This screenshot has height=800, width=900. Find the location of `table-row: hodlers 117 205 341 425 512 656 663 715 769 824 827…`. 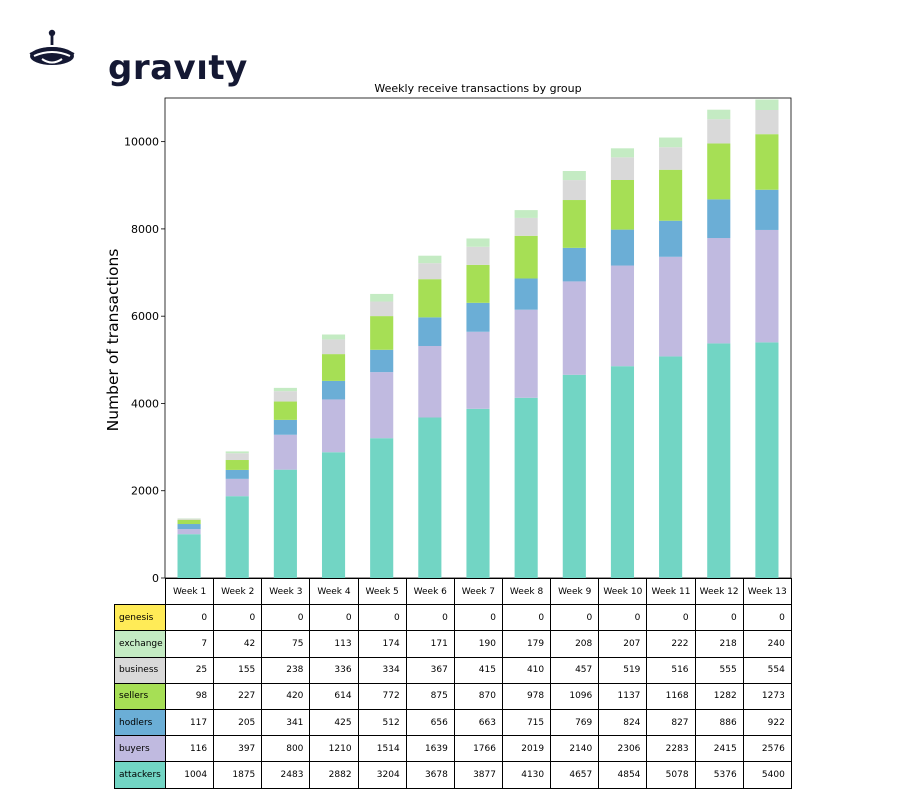

table-row: hodlers 117 205 341 425 512 656 663 715 769 824 827… is located at coordinates (453, 722).